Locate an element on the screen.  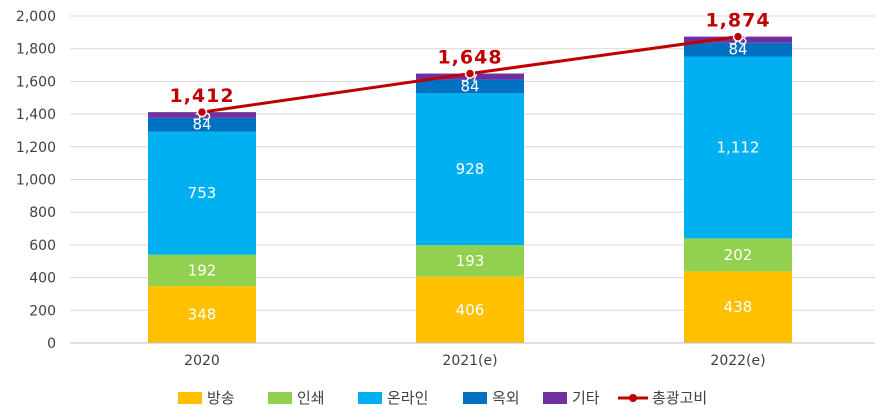
bar-value-label: 438 is located at coordinates (738, 307).